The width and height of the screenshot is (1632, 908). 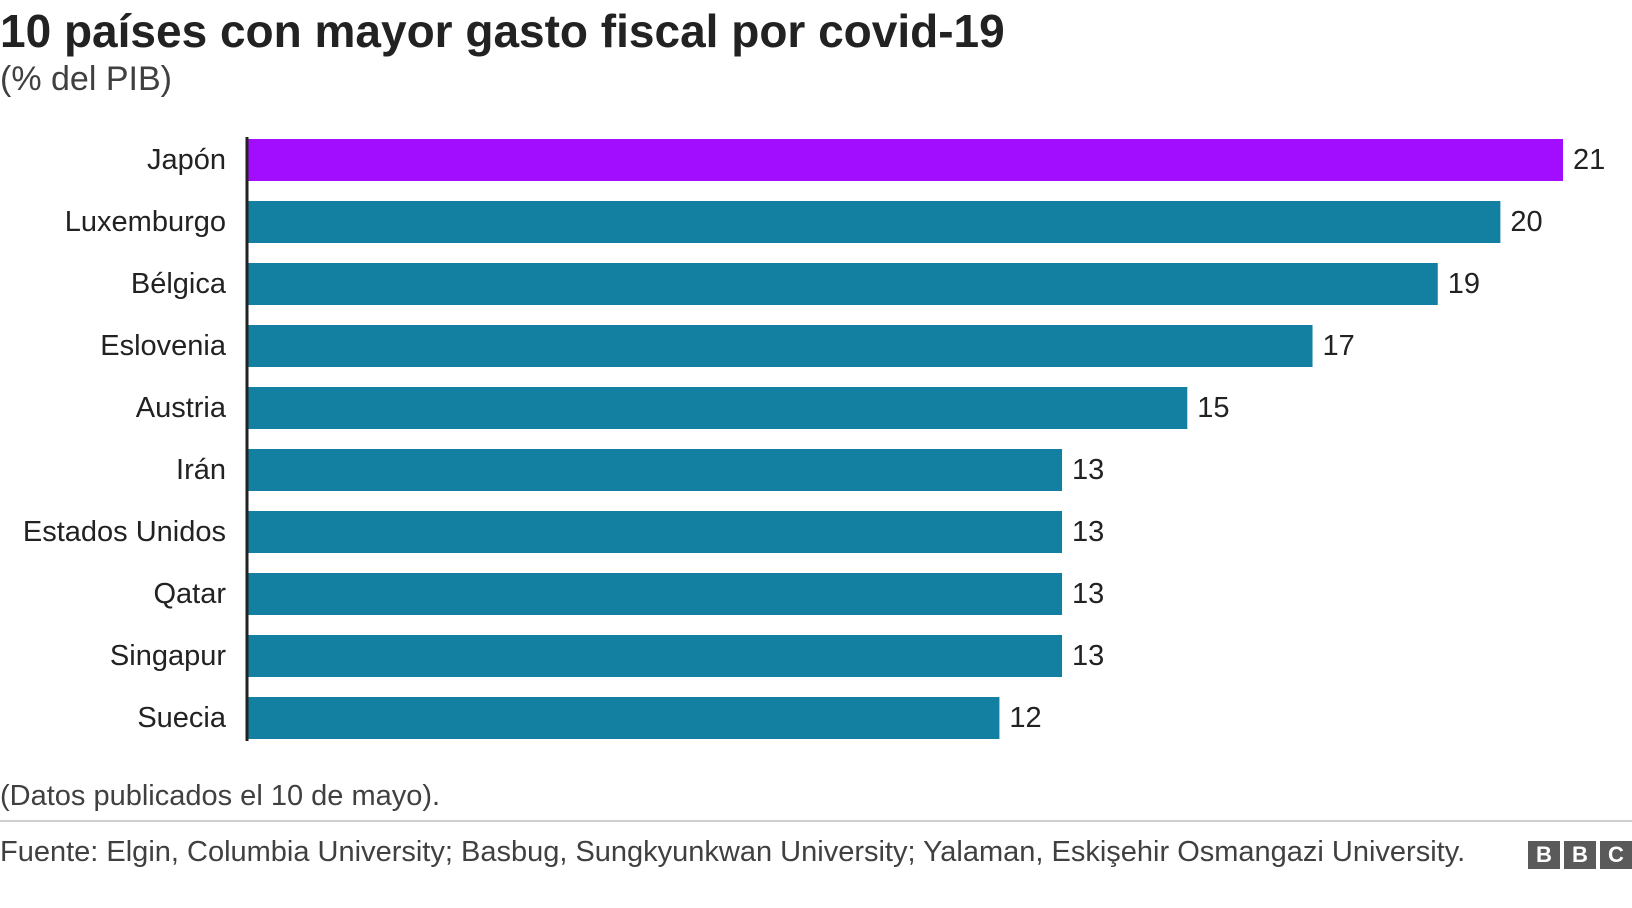 I want to click on chart-note: (Datos publicados el 10 de mayo)., so click(x=220, y=796).